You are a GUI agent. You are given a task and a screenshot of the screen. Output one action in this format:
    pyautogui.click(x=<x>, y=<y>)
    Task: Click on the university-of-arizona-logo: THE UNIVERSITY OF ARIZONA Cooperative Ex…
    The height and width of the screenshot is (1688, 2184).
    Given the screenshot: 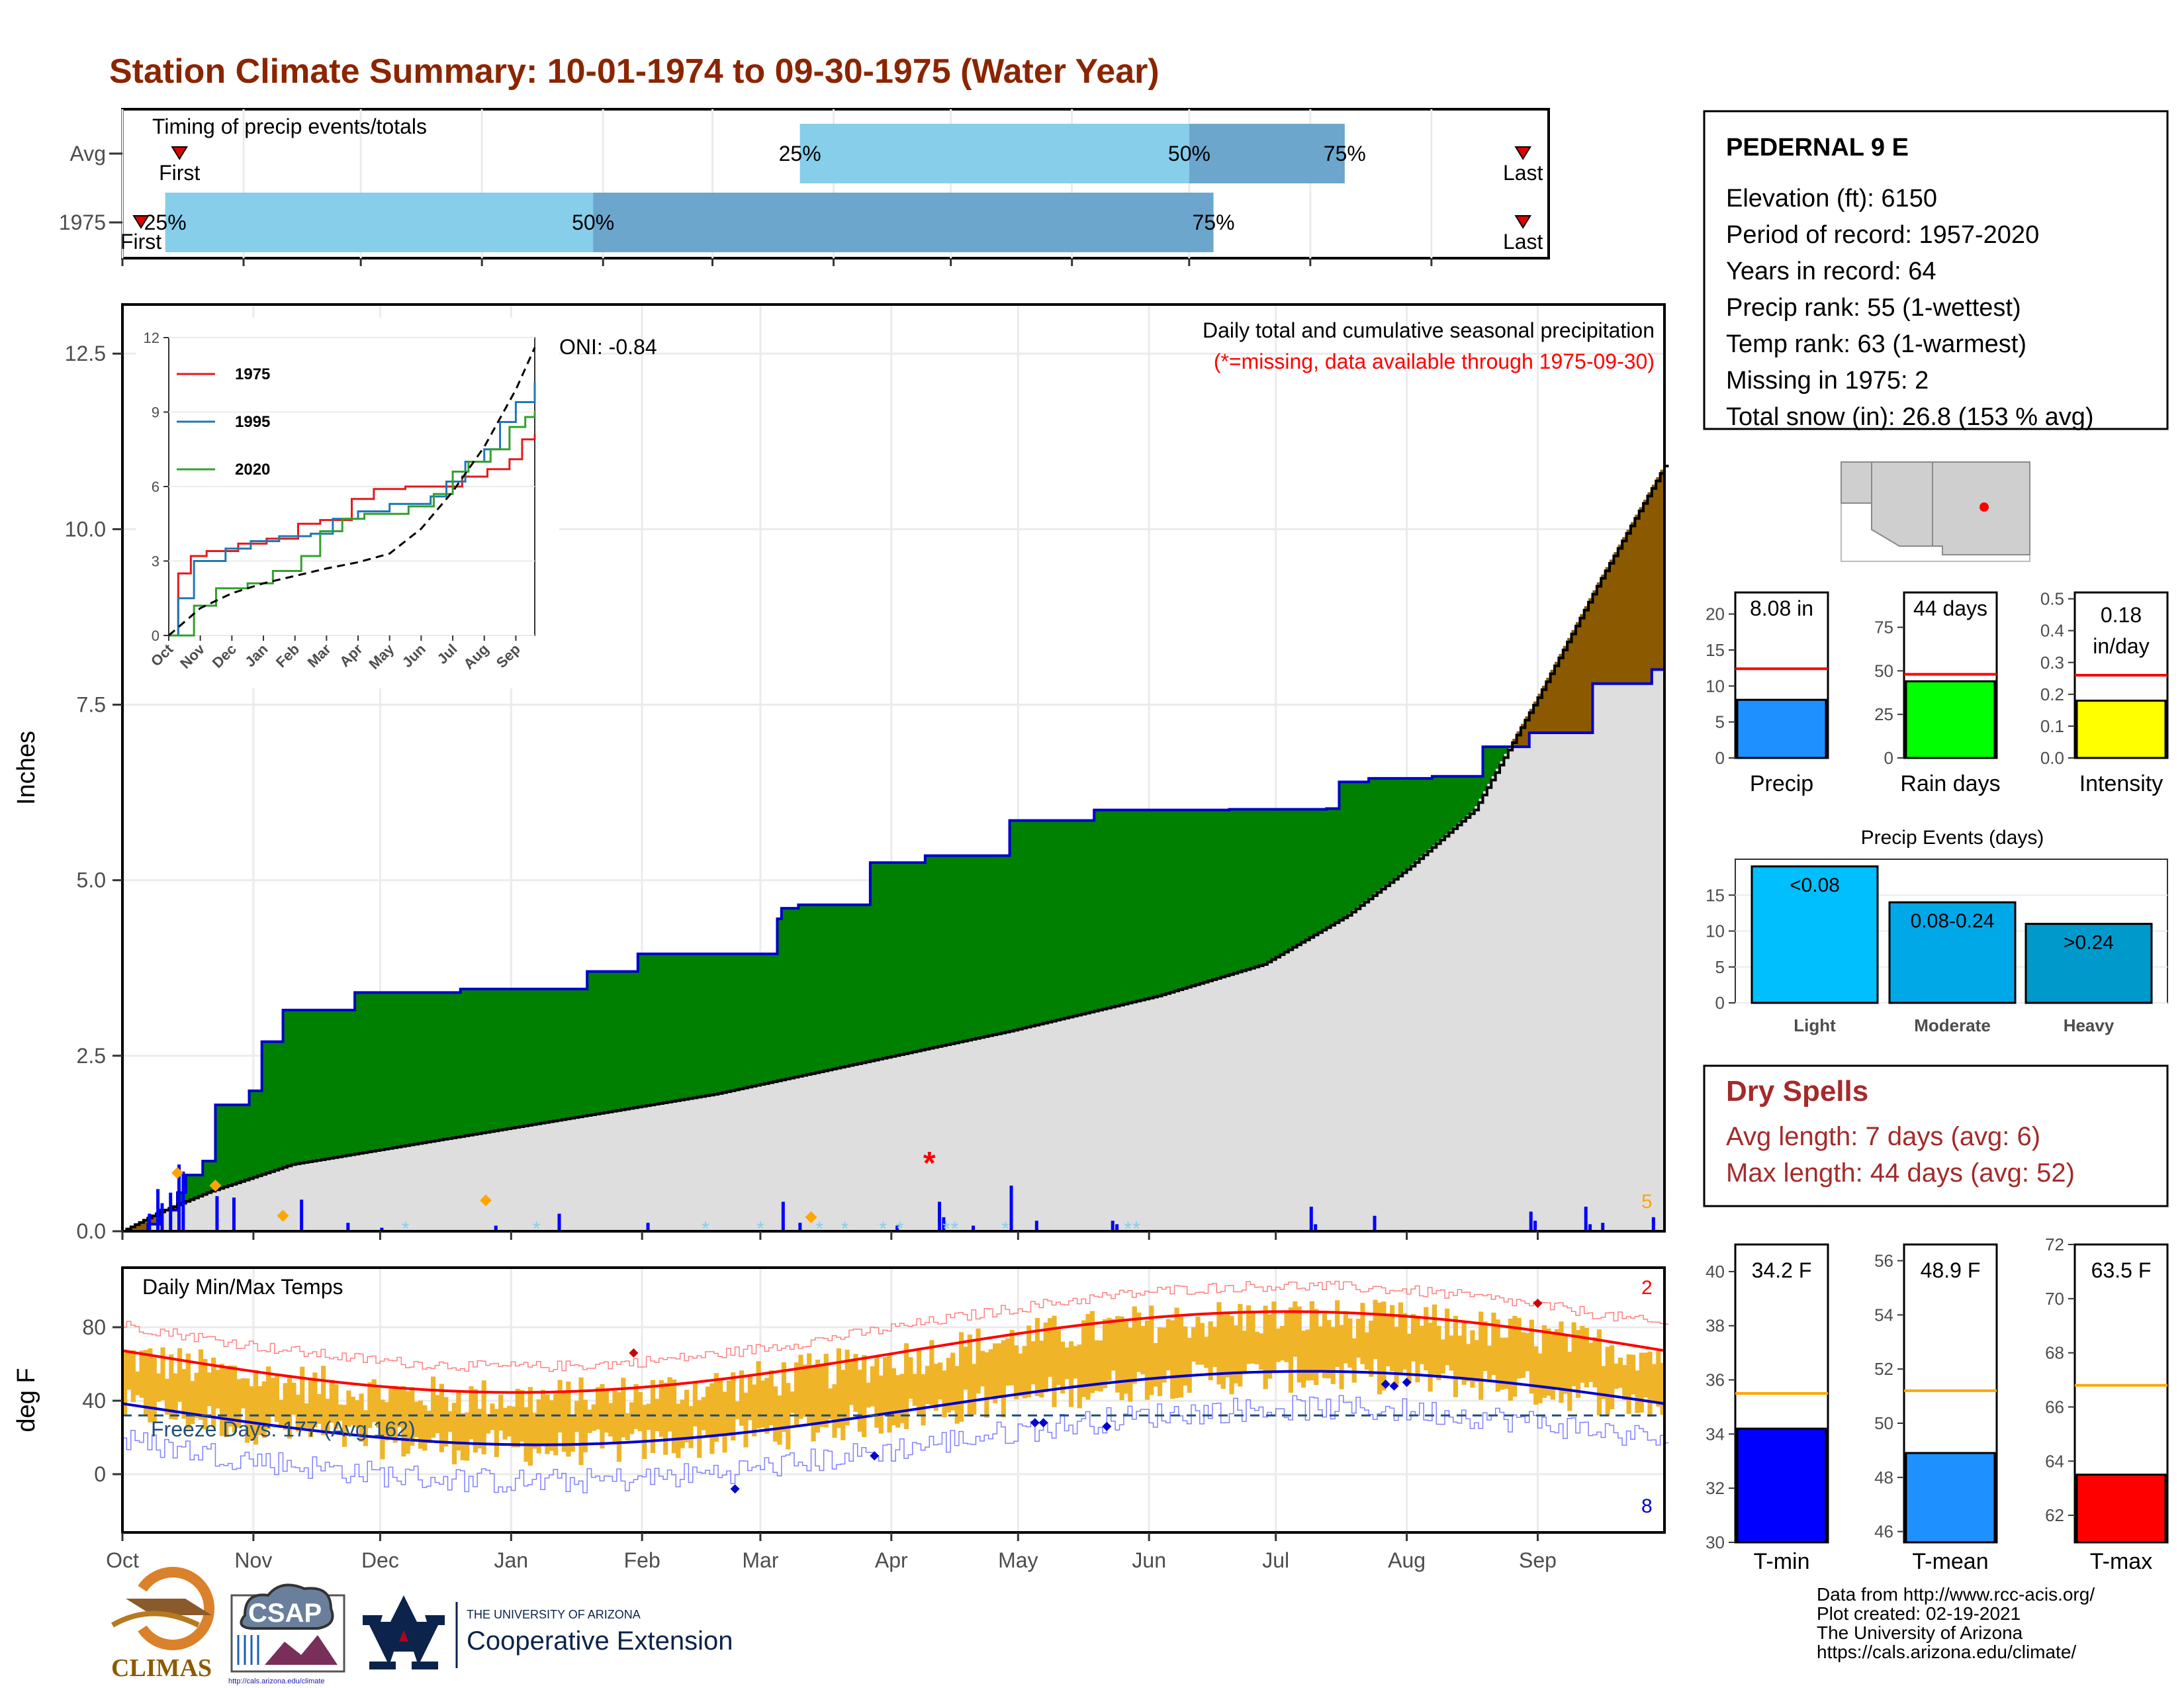 What is the action you would take?
    pyautogui.click(x=548, y=1632)
    